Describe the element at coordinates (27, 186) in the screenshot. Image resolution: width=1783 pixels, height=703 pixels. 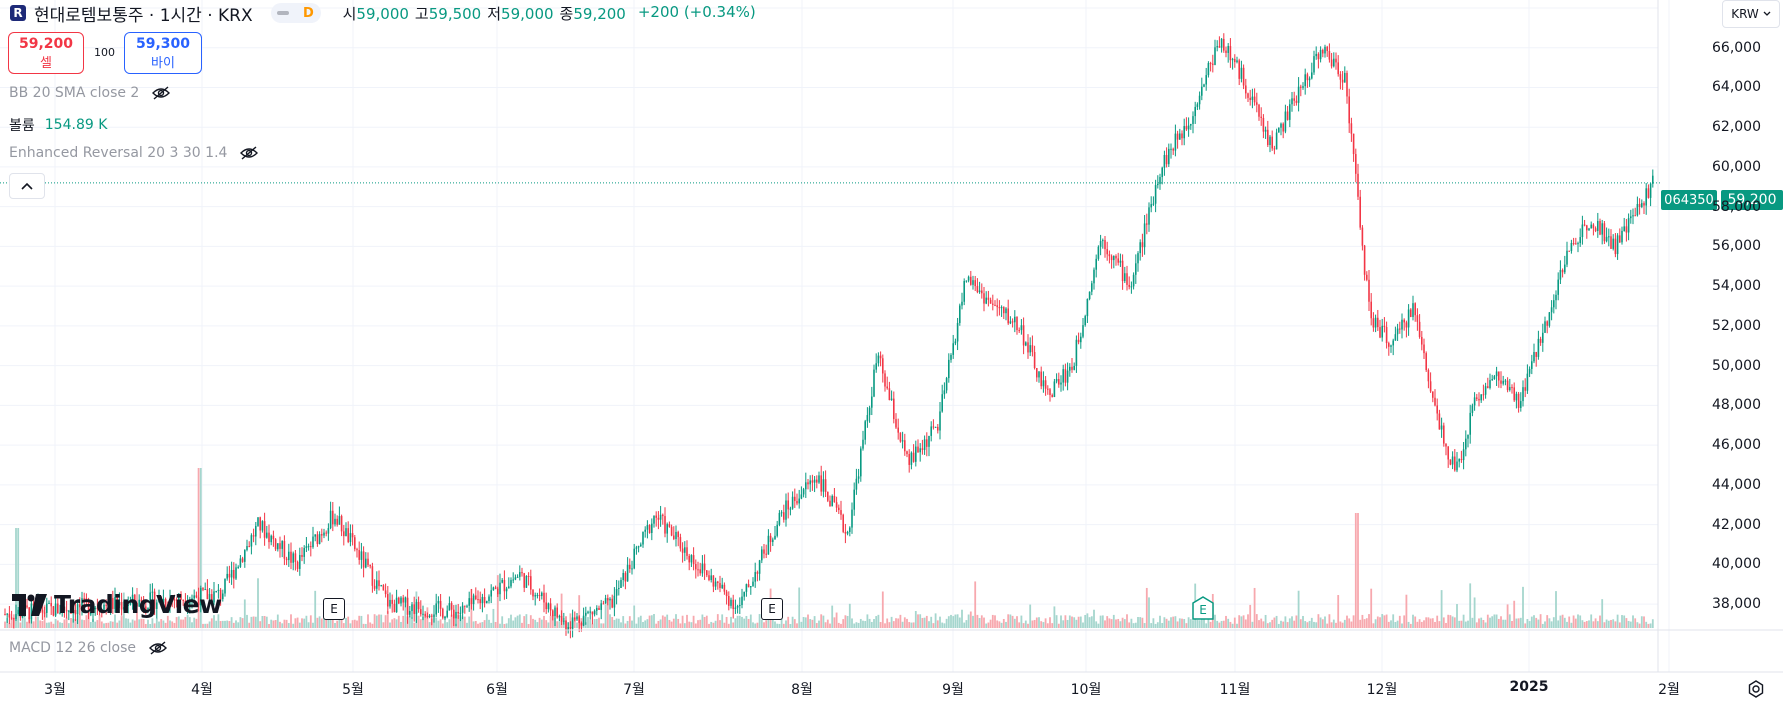
I see `collapse-legend-button` at that location.